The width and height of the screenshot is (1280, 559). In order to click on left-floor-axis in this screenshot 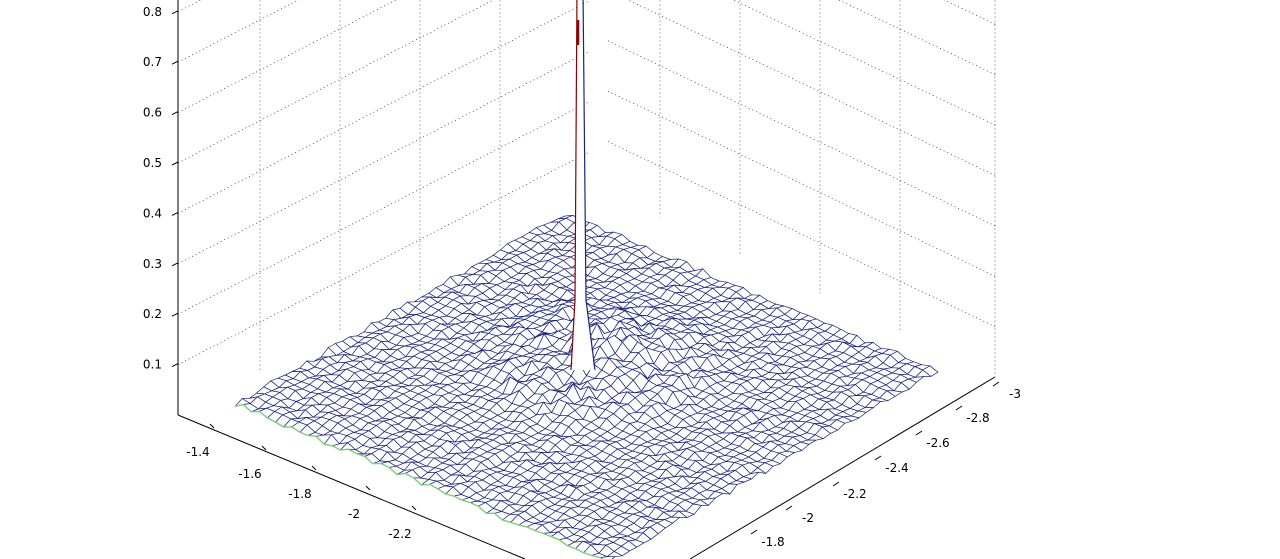, I will do `click(351, 486)`.